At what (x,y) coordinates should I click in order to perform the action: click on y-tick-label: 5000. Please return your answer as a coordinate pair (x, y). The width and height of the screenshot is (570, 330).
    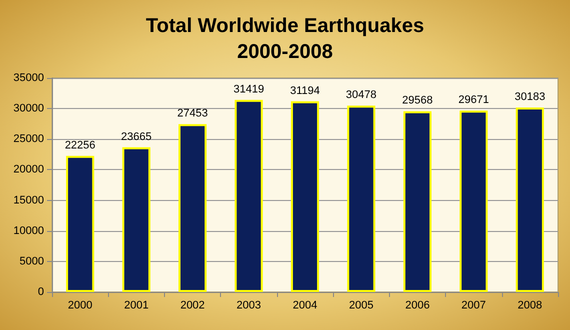
    Looking at the image, I should click on (32, 261).